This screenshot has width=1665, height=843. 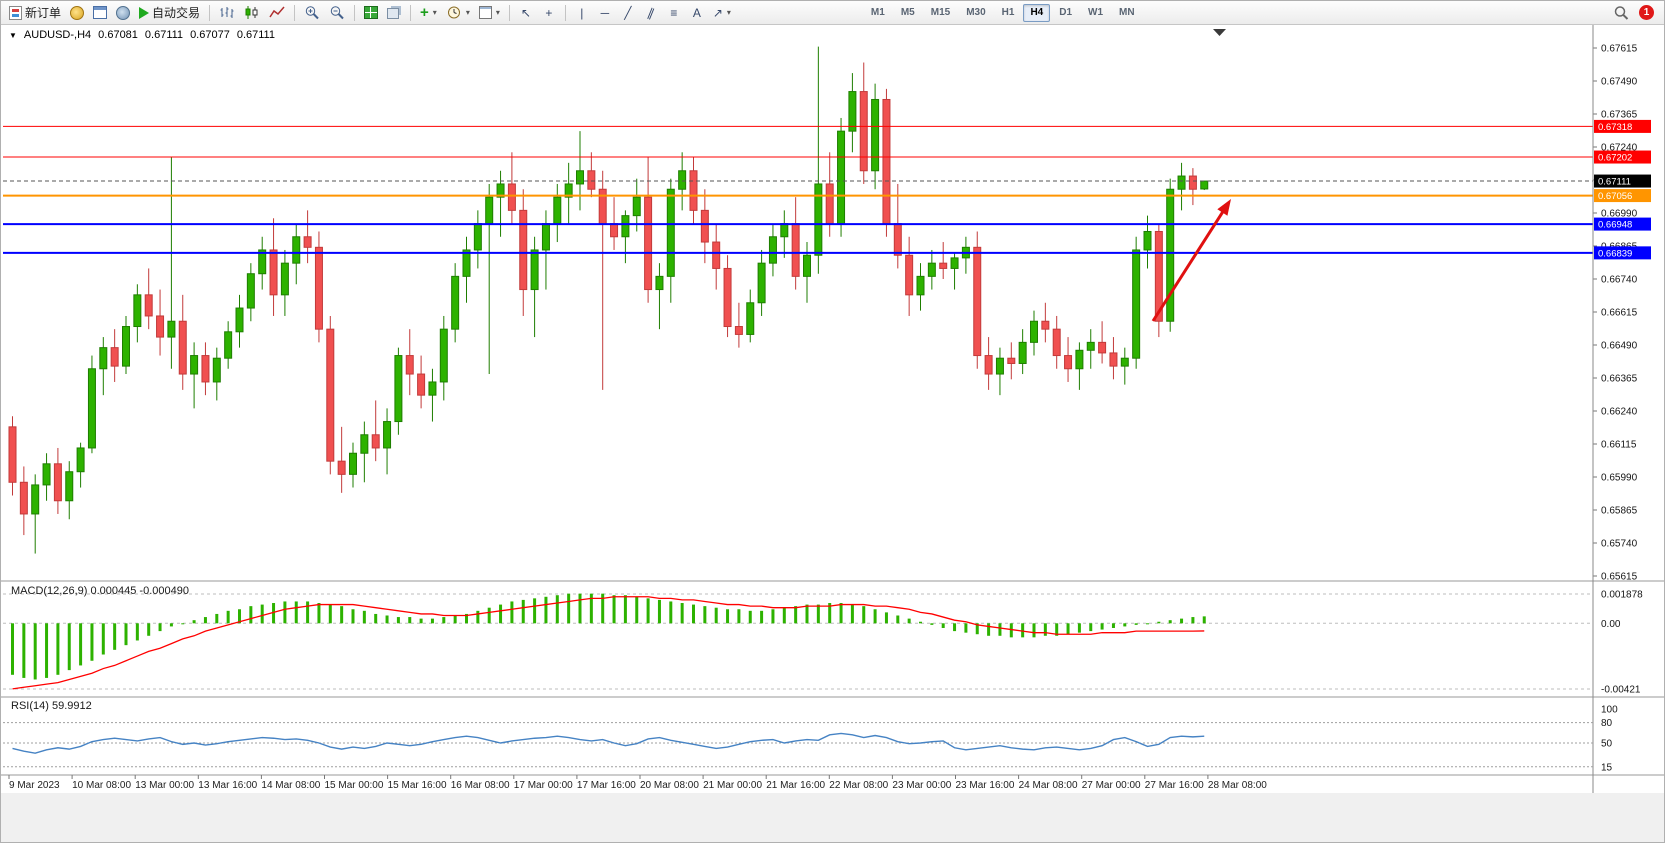 What do you see at coordinates (428, 13) in the screenshot?
I see `indicators-button: + ▾` at bounding box center [428, 13].